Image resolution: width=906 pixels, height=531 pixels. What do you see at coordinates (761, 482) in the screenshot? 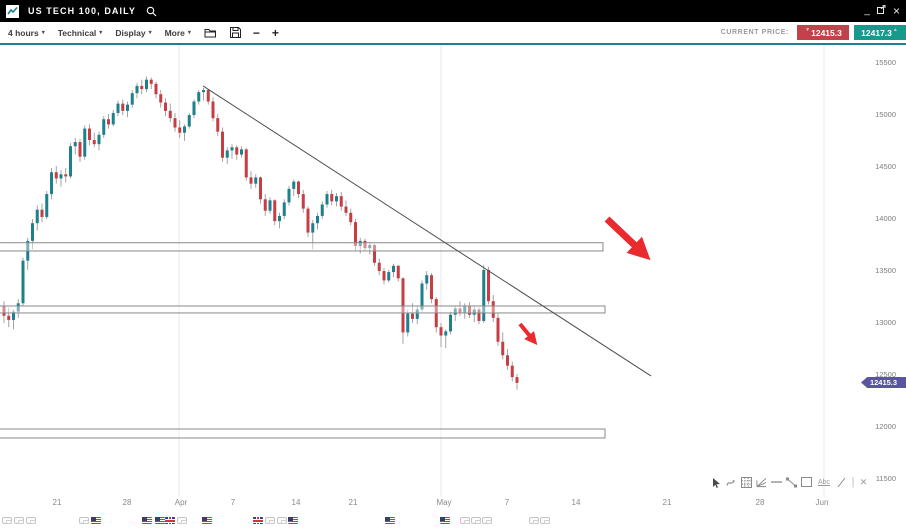
I see `fan-tool-icon` at bounding box center [761, 482].